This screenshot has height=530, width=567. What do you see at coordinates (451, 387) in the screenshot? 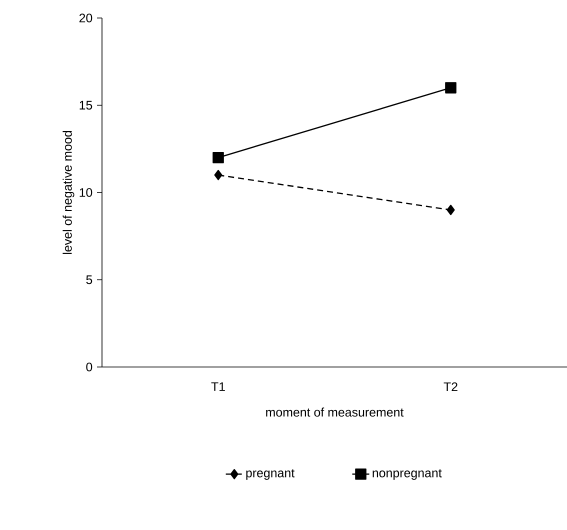
I see `x-tick-label: T2` at bounding box center [451, 387].